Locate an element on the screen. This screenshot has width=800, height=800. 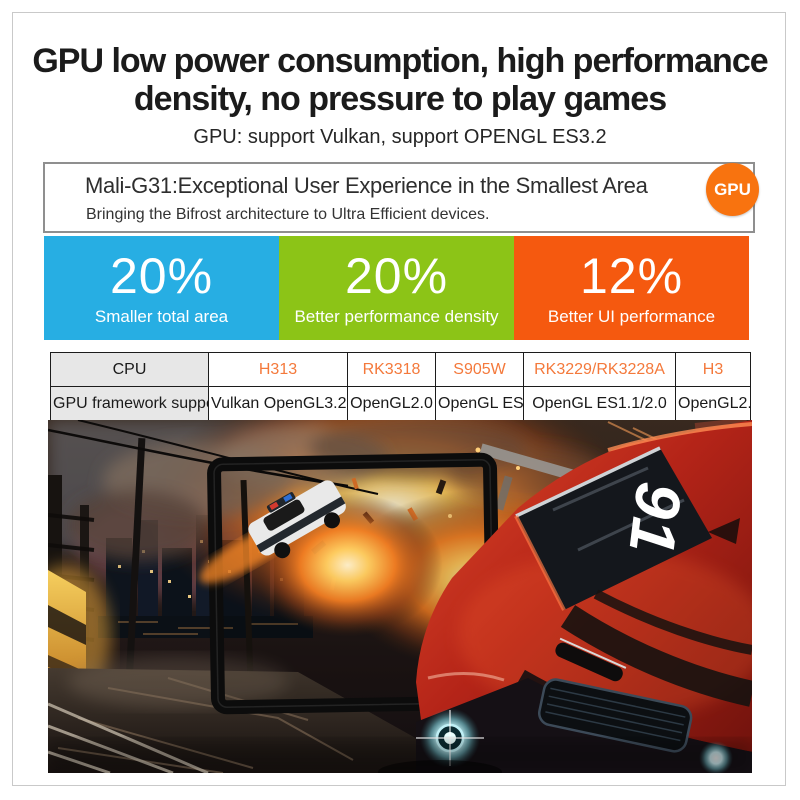
table-row-cpu: CPU H313 RK3318 S905W RK3229/RK3228A H3 is located at coordinates (400, 369).